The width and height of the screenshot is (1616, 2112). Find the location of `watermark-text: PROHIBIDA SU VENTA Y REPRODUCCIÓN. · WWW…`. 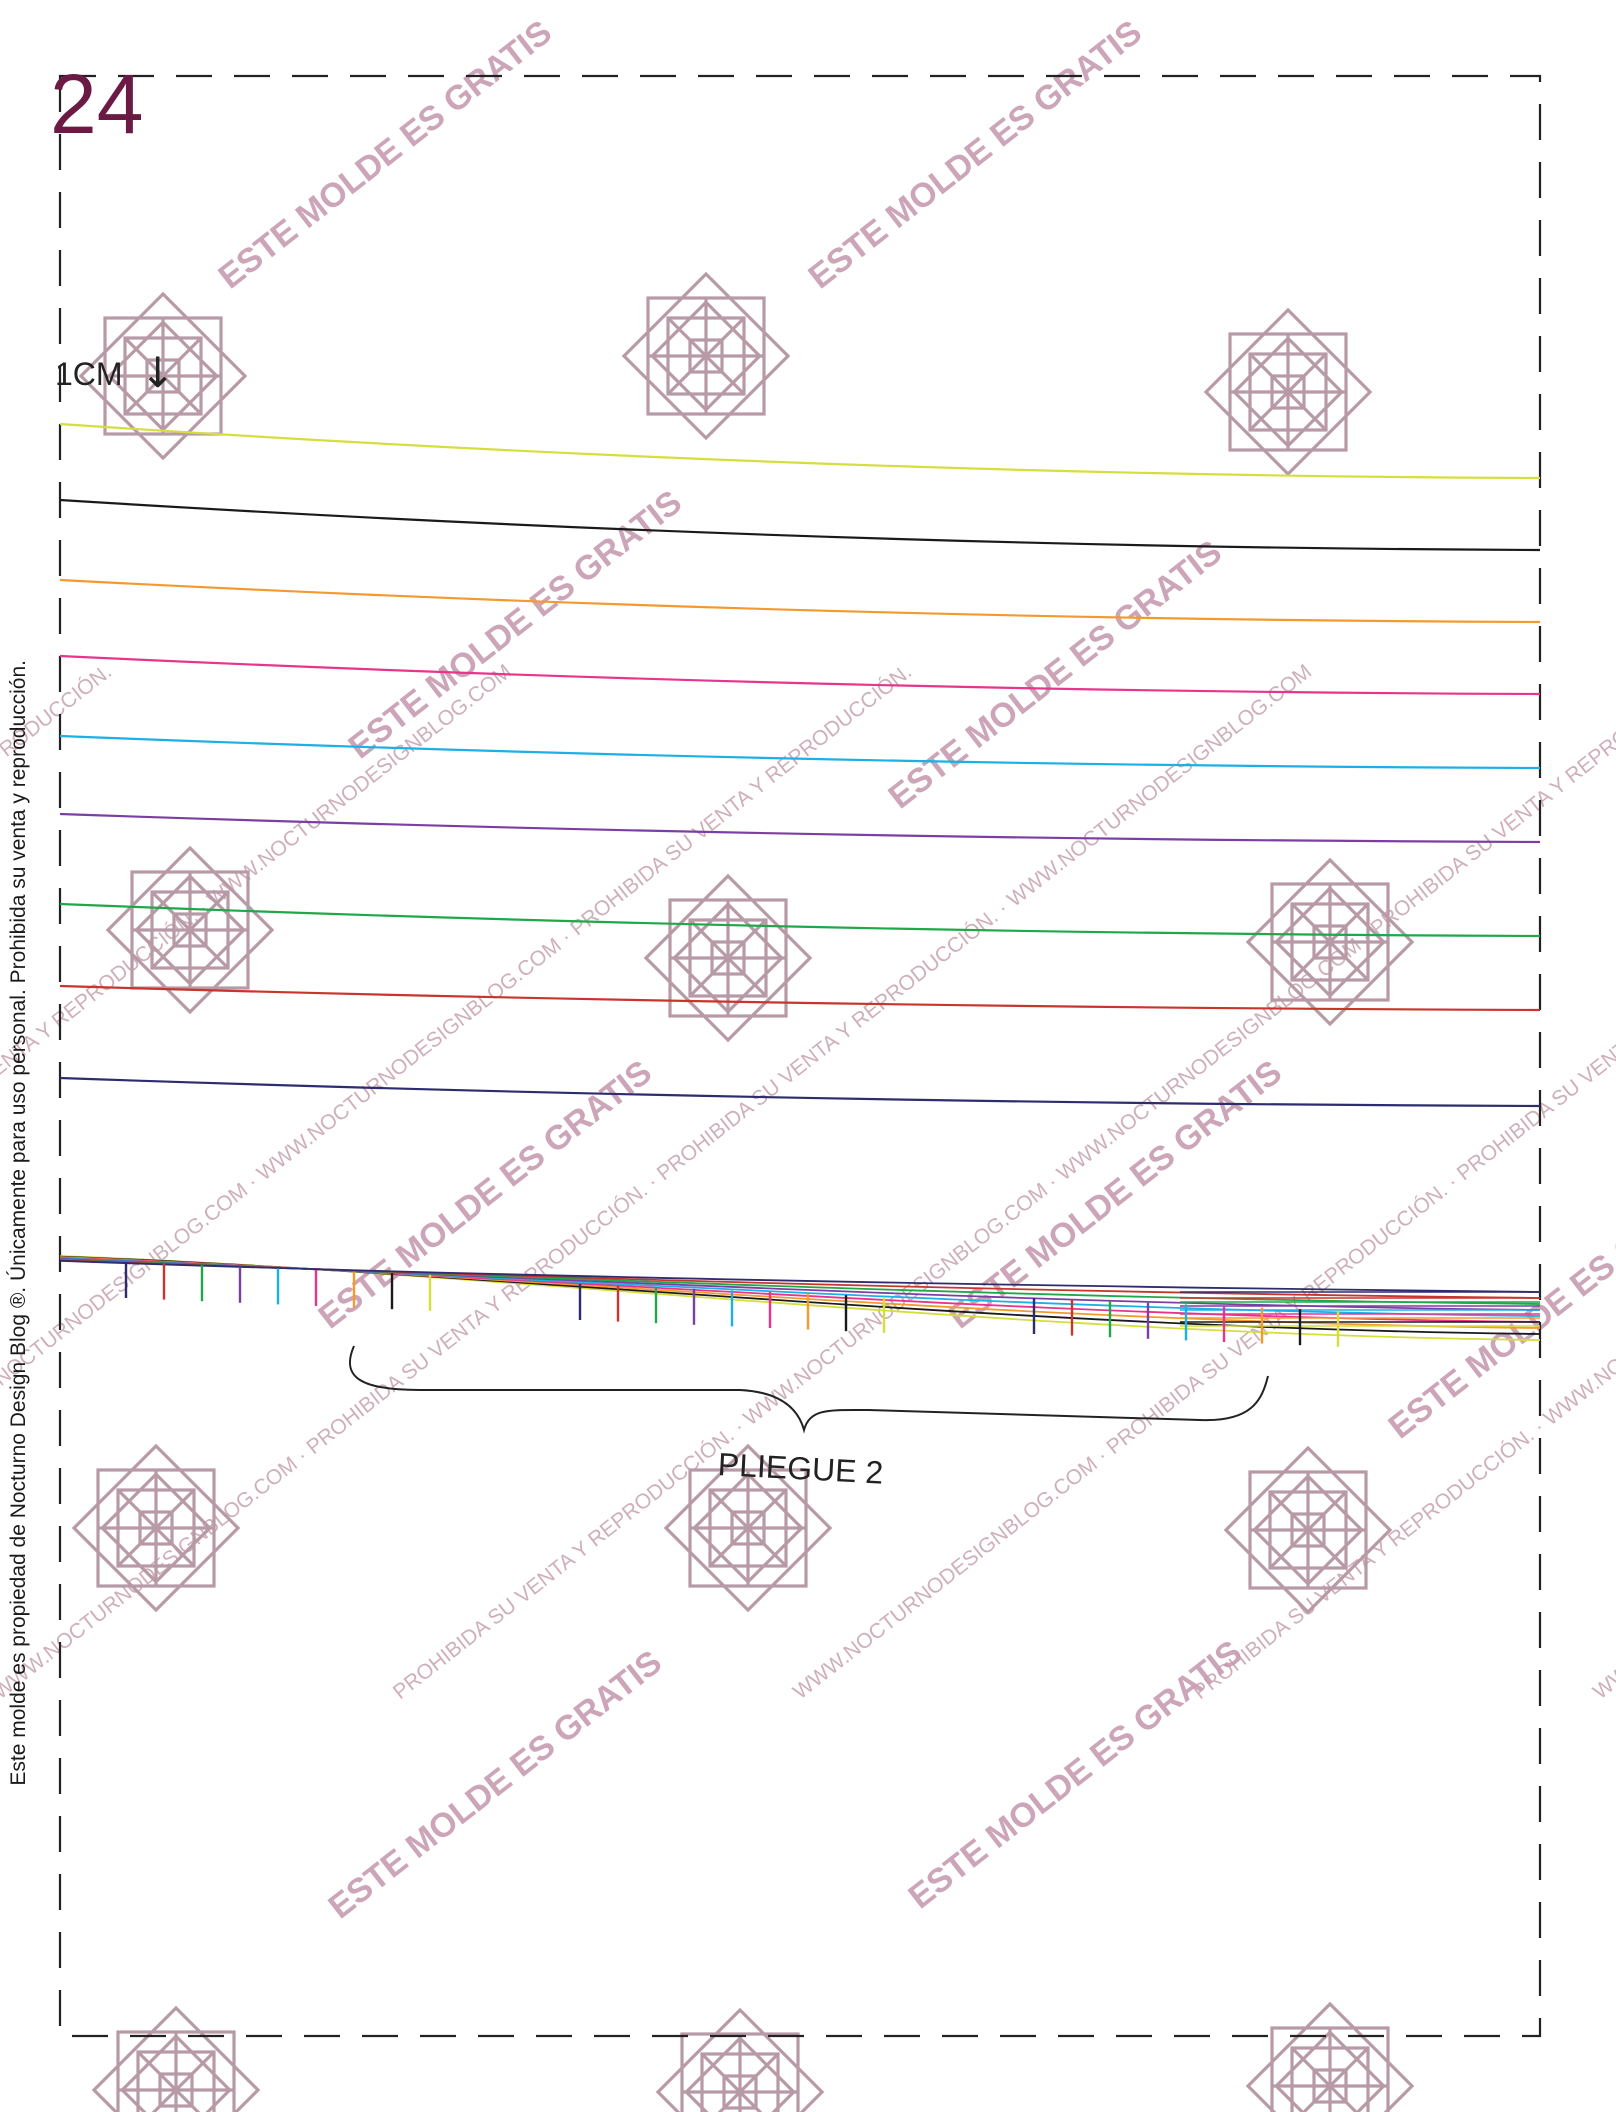

watermark-text: PROHIBIDA SU VENTA Y REPRODUCCIÓN. · WWW… is located at coordinates (1402, 1182).